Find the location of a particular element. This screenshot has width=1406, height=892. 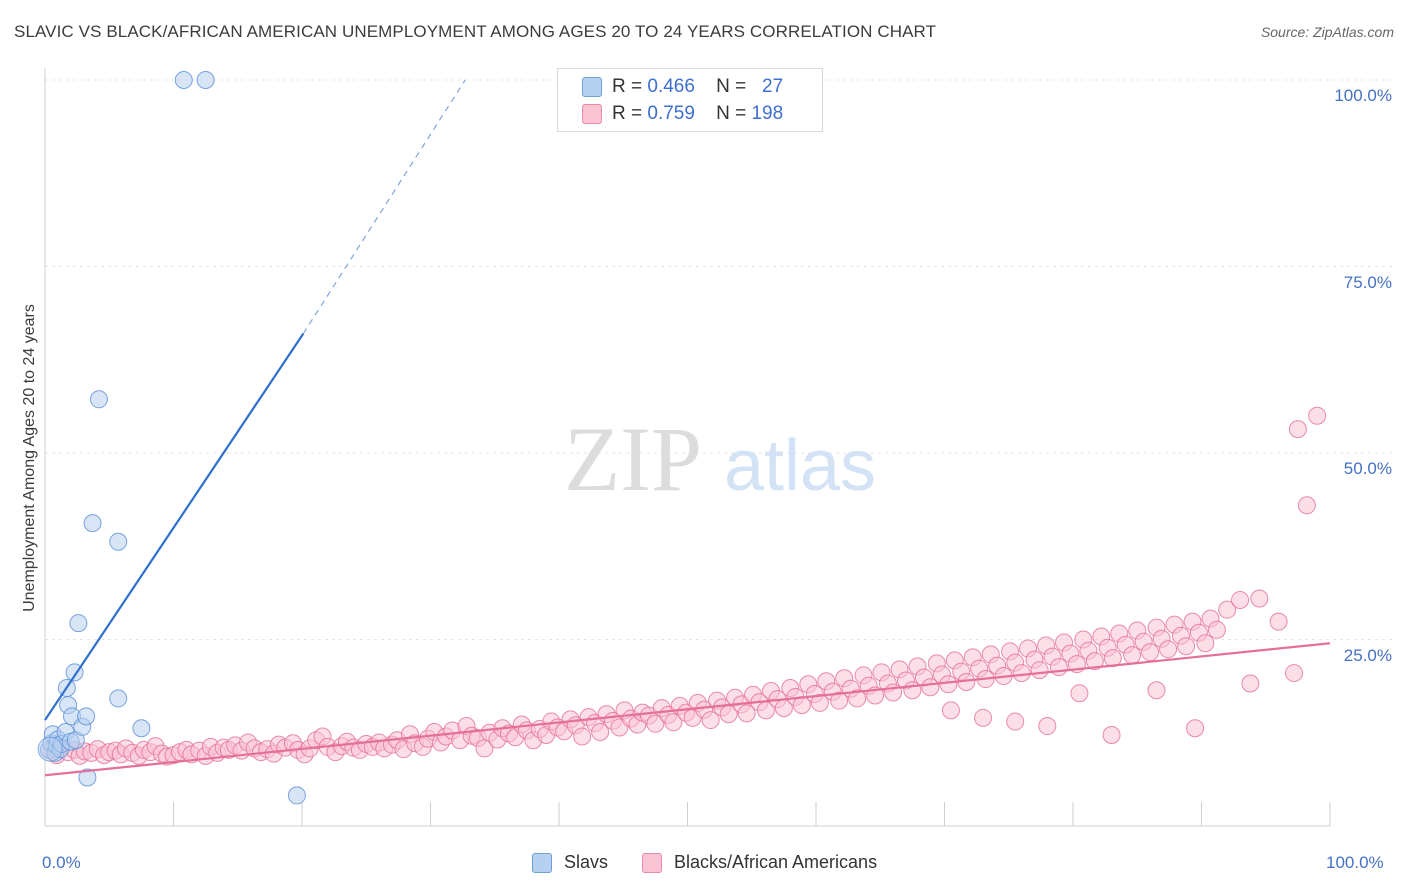

watermark-atlas: atlas is located at coordinates (800, 466).